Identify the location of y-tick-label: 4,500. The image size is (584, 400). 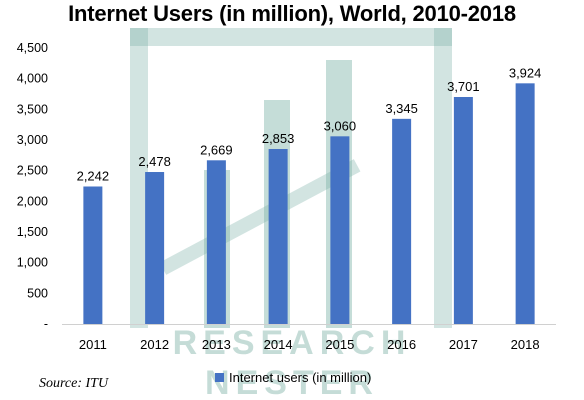
(32, 48).